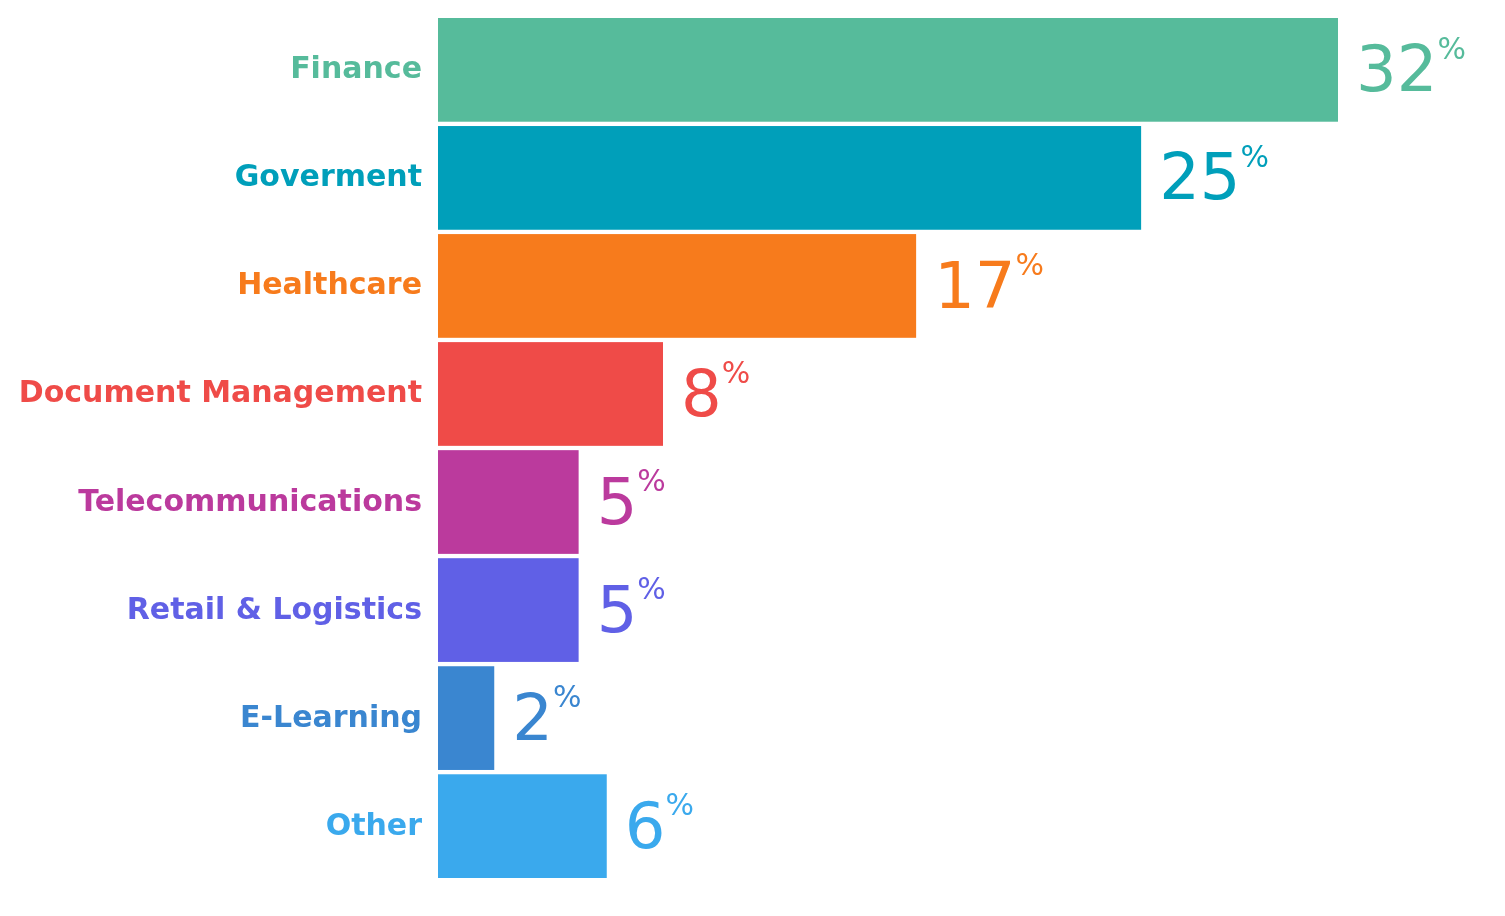 The height and width of the screenshot is (916, 1505). Describe the element at coordinates (716, 392) in the screenshot. I see `data-label: 8$^{%}$` at that location.